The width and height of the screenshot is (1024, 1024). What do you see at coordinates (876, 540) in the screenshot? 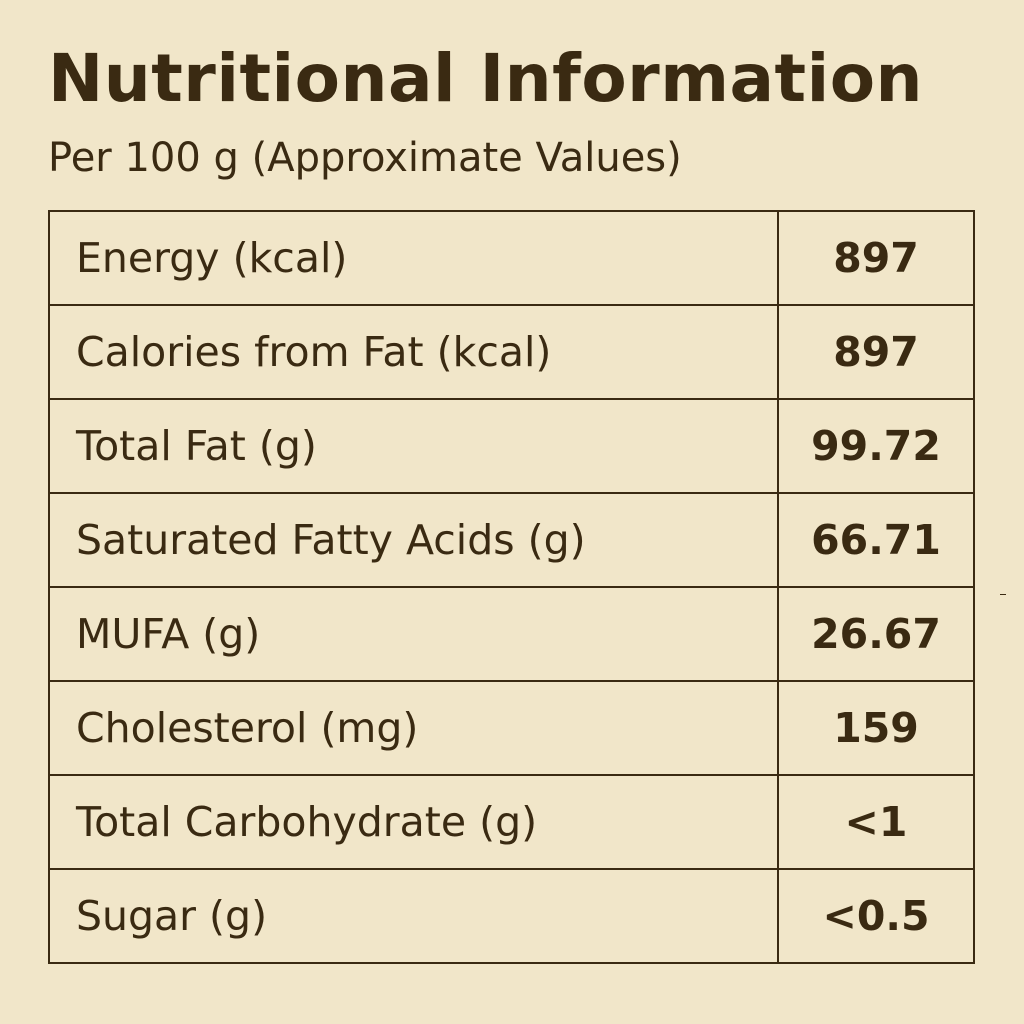
I see `nutrient-value: 66.71` at bounding box center [876, 540].